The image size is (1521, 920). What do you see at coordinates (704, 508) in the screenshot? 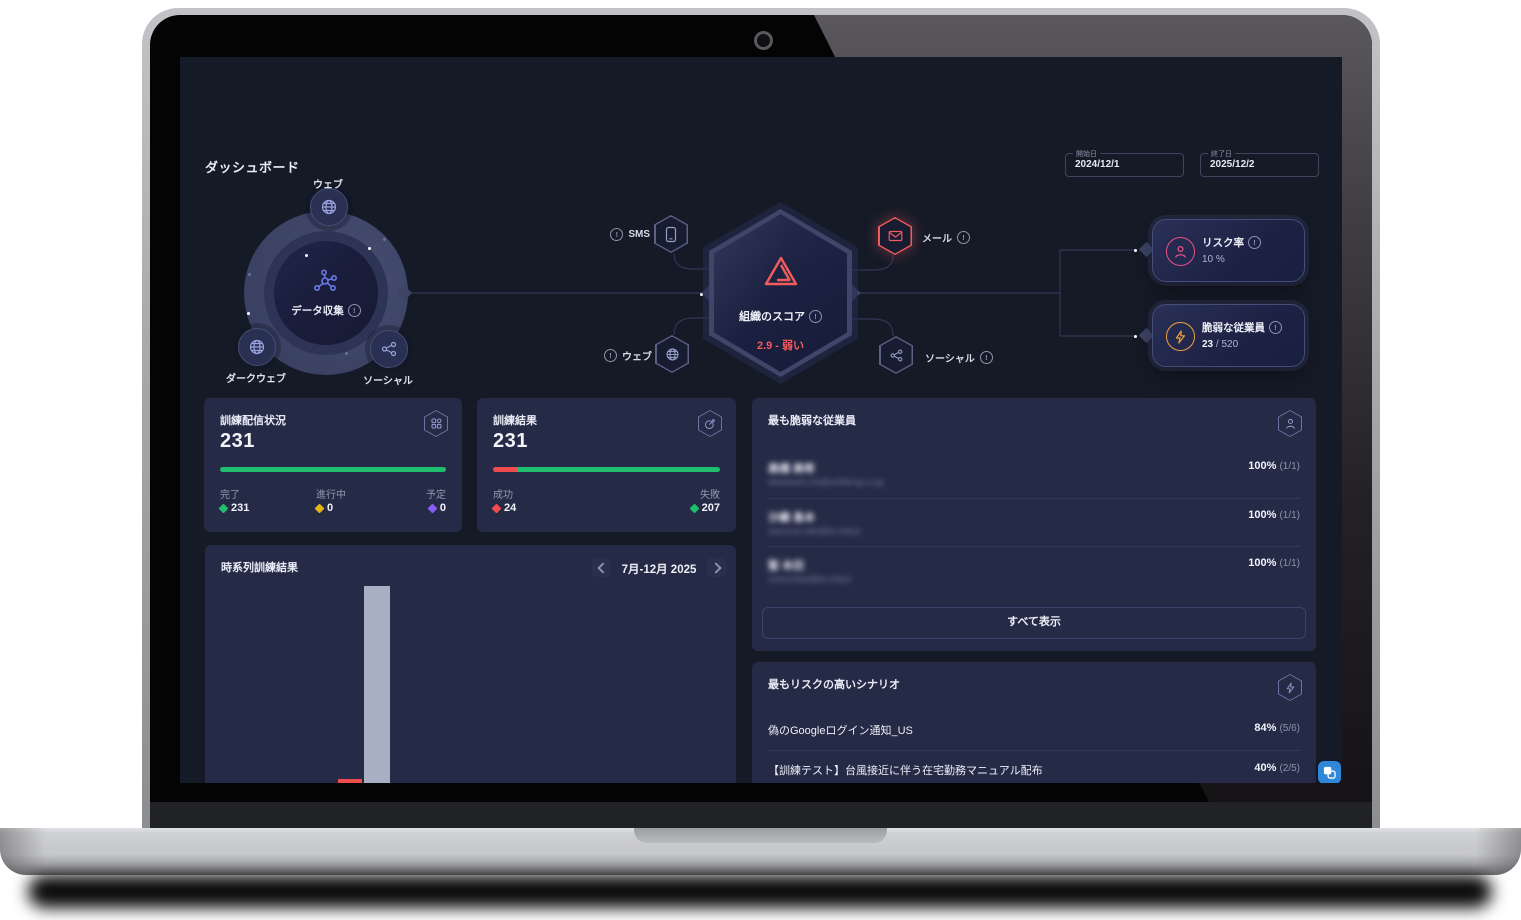
I see `stat-value-fail: 207` at bounding box center [704, 508].